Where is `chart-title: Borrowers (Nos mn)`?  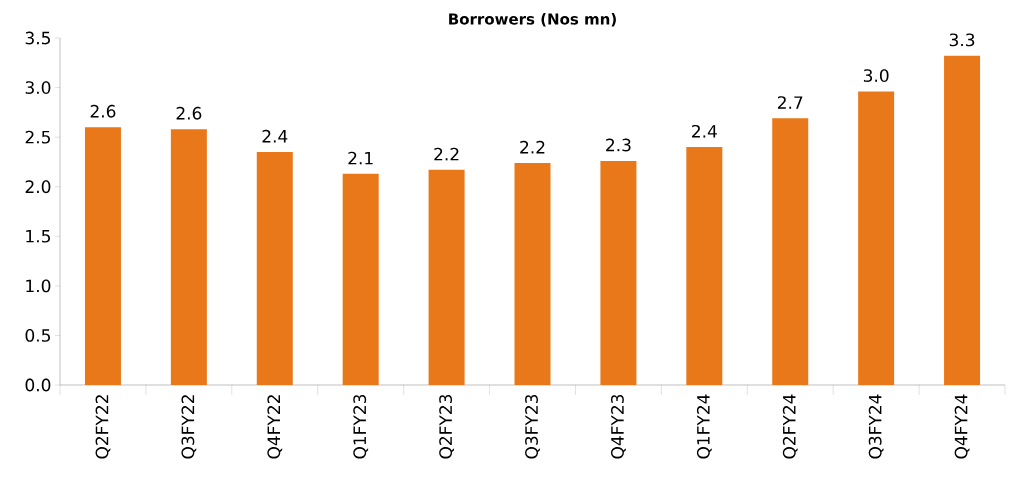
chart-title: Borrowers (Nos mn) is located at coordinates (532, 20).